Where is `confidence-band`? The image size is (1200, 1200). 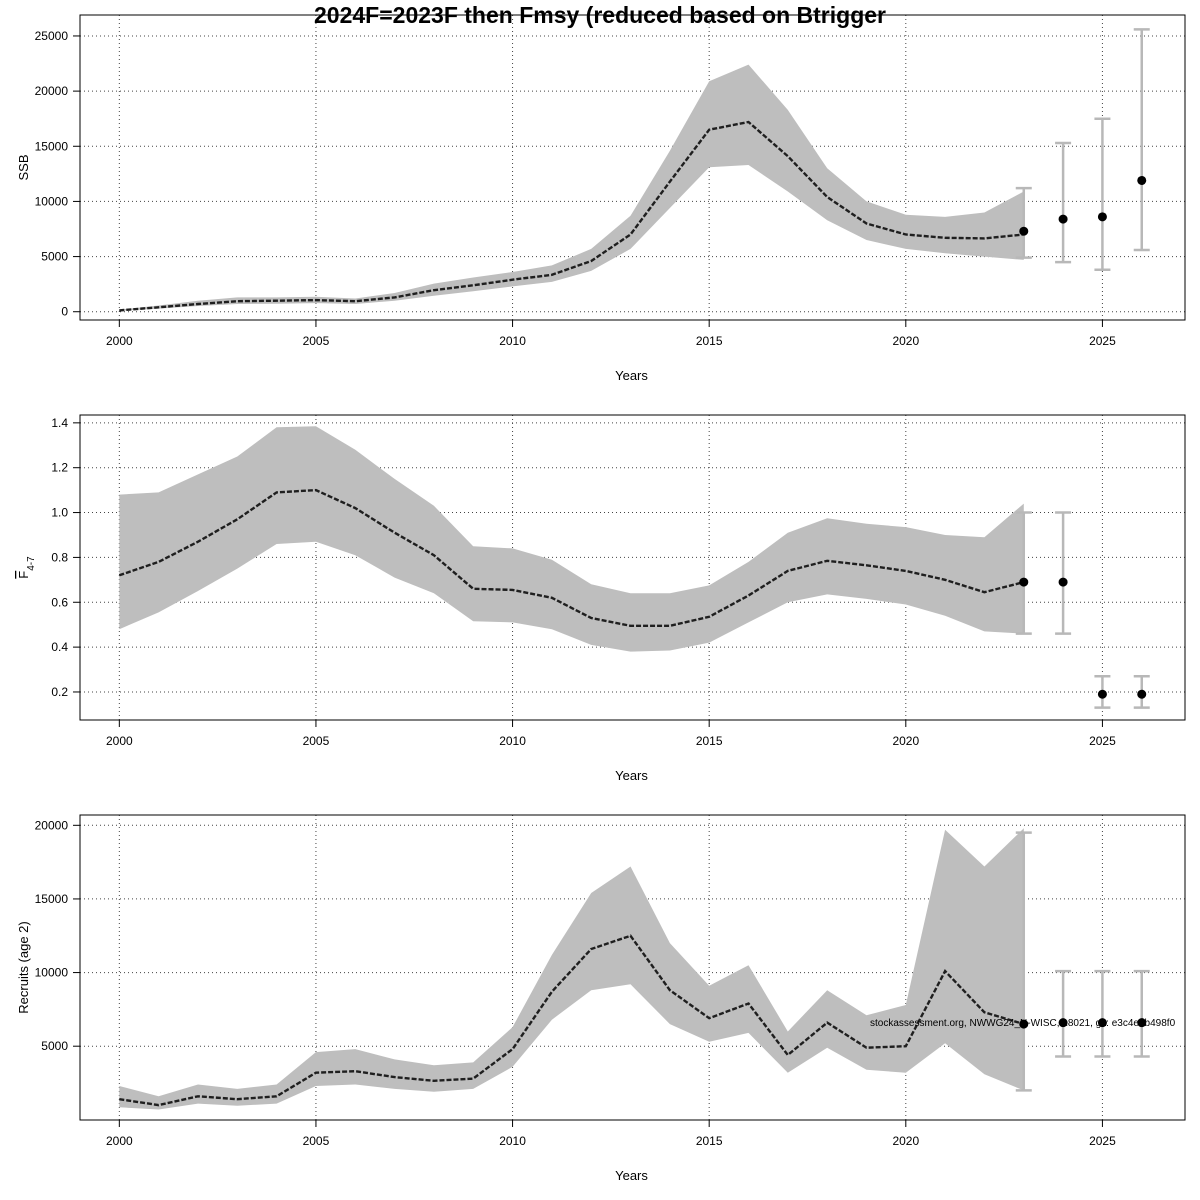 confidence-band is located at coordinates (571, 539).